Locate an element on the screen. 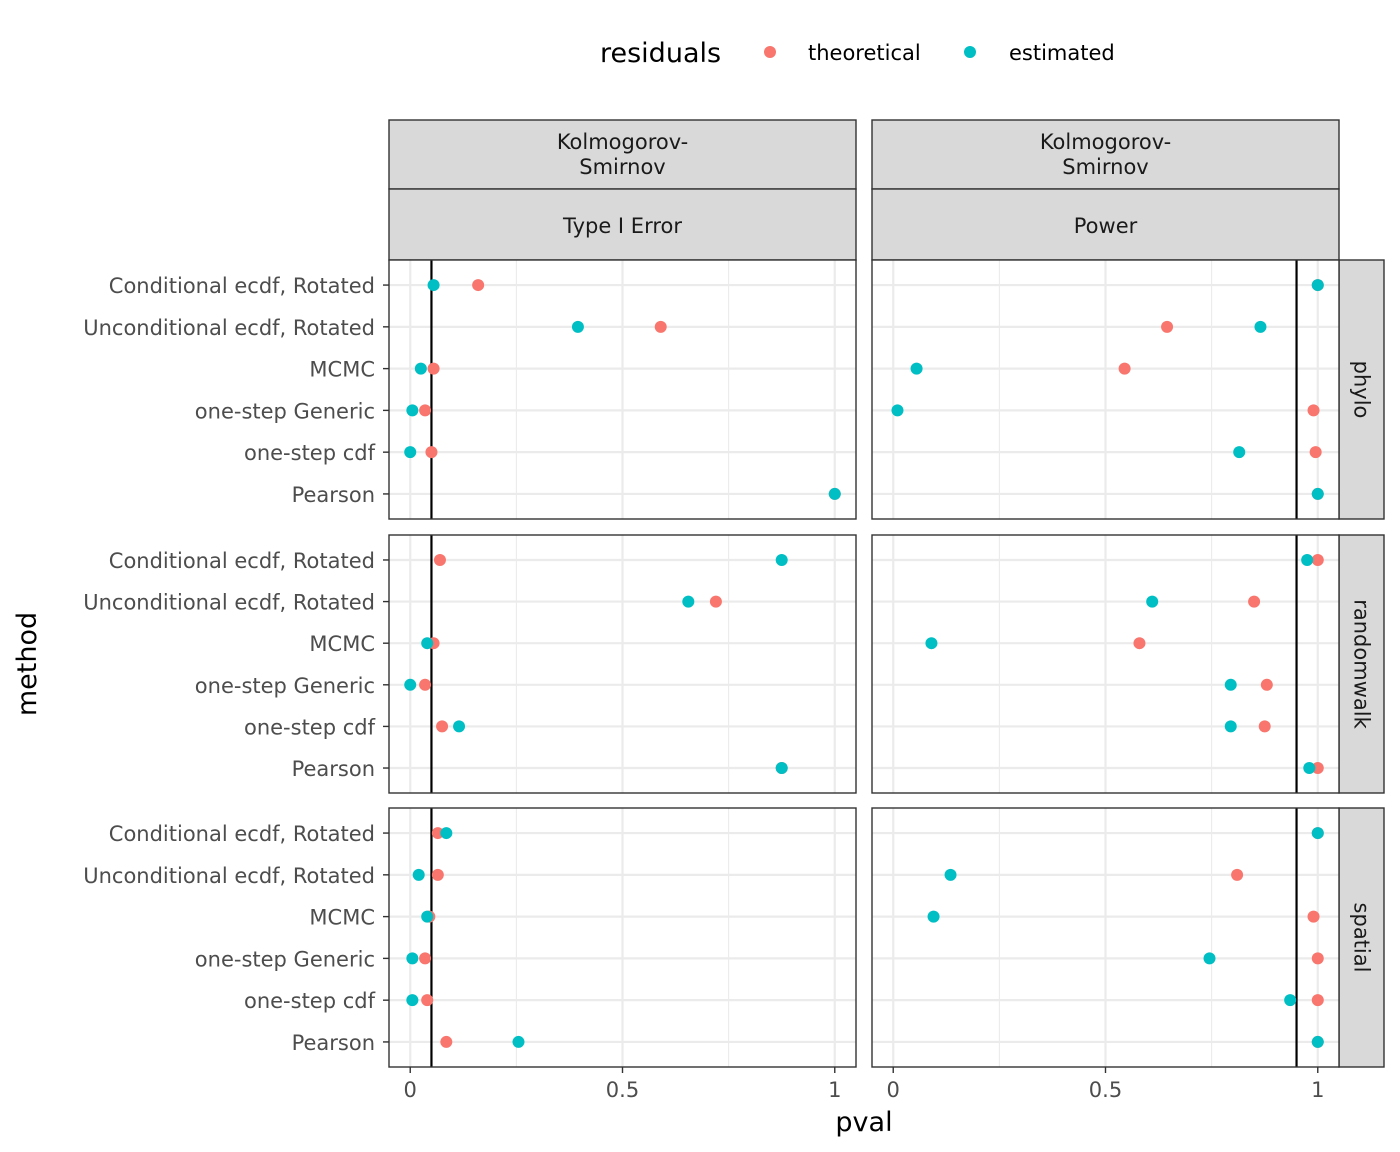 This screenshot has height=1152, width=1400. strip-top-label-0-0: Kolmogorov- is located at coordinates (622, 142).